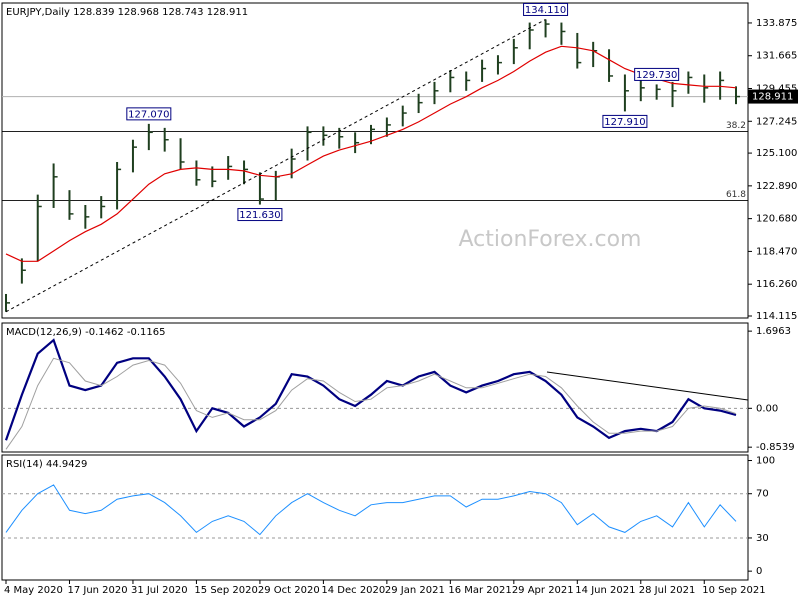 The height and width of the screenshot is (600, 800). Describe the element at coordinates (550, 239) in the screenshot. I see `watermark: ActionForex.com` at that location.